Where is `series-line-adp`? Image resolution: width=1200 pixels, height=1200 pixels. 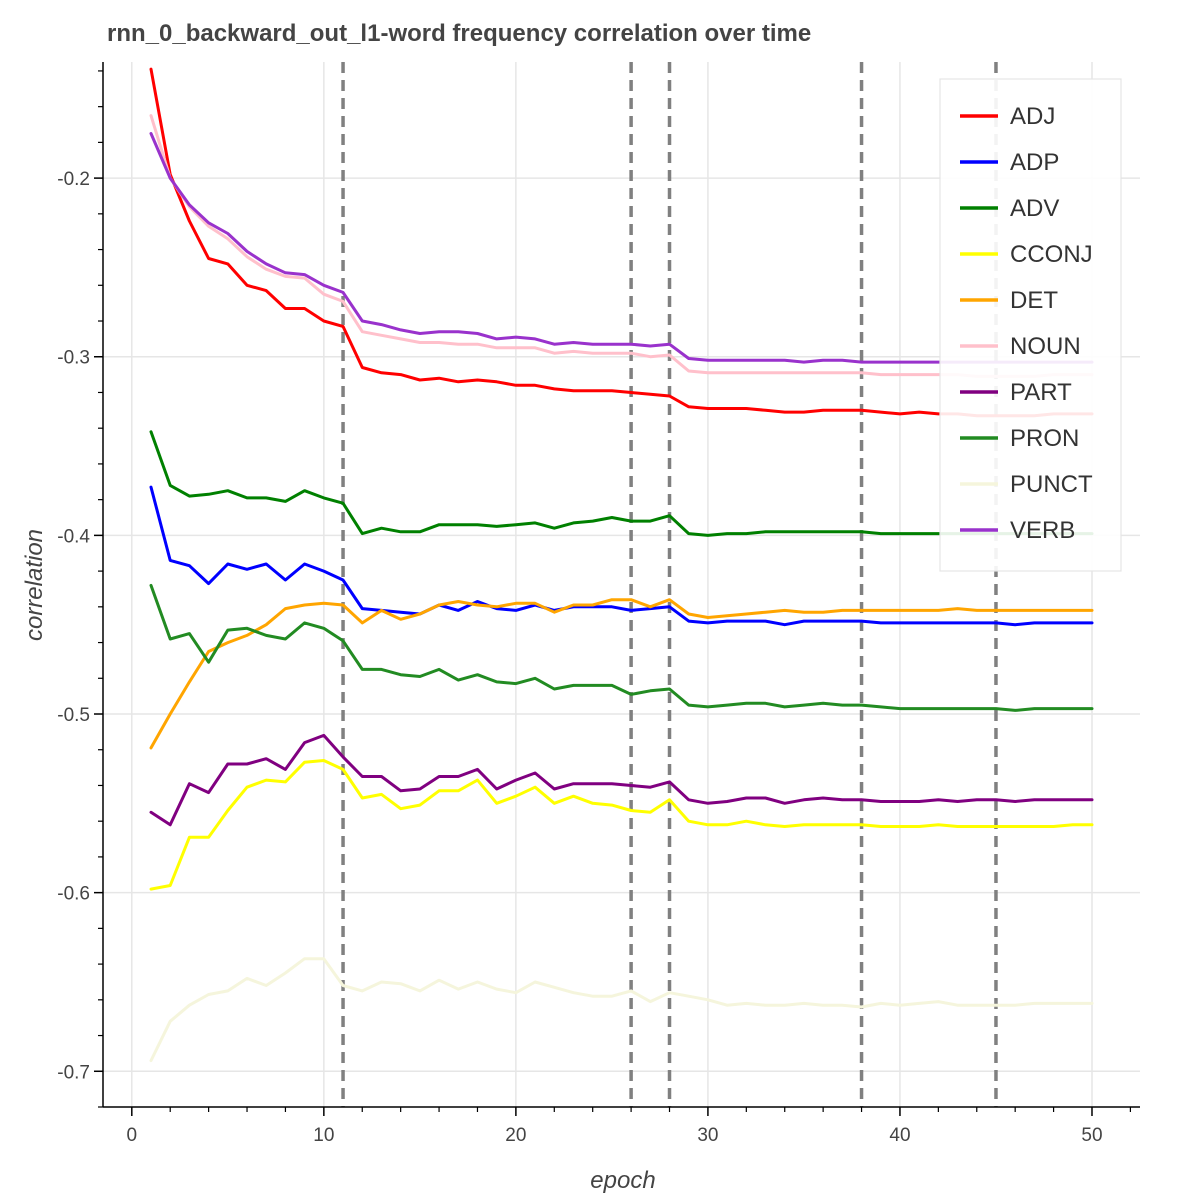 series-line-adp is located at coordinates (621, 556).